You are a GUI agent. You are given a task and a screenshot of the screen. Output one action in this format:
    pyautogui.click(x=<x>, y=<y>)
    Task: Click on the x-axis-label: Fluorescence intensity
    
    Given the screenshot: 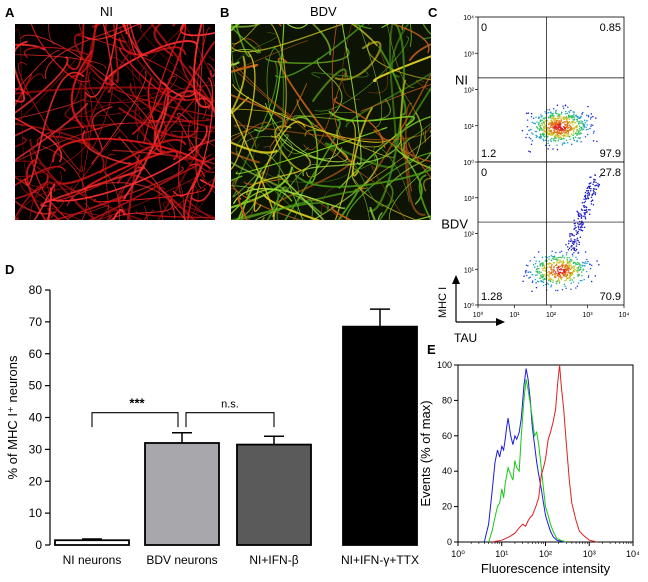 What is the action you would take?
    pyautogui.click(x=546, y=568)
    